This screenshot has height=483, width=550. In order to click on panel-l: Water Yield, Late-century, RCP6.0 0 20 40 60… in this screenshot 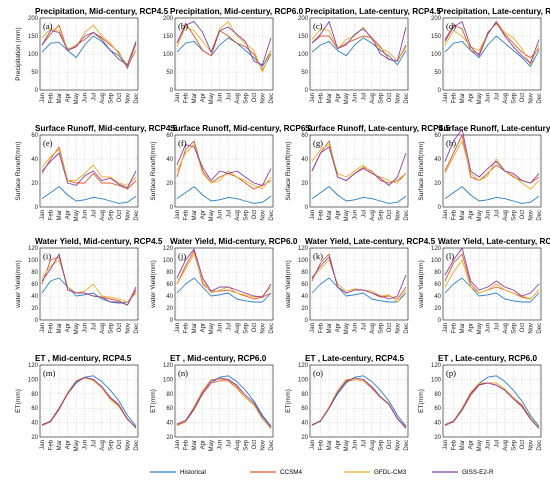, I will do `click(484, 285)`.